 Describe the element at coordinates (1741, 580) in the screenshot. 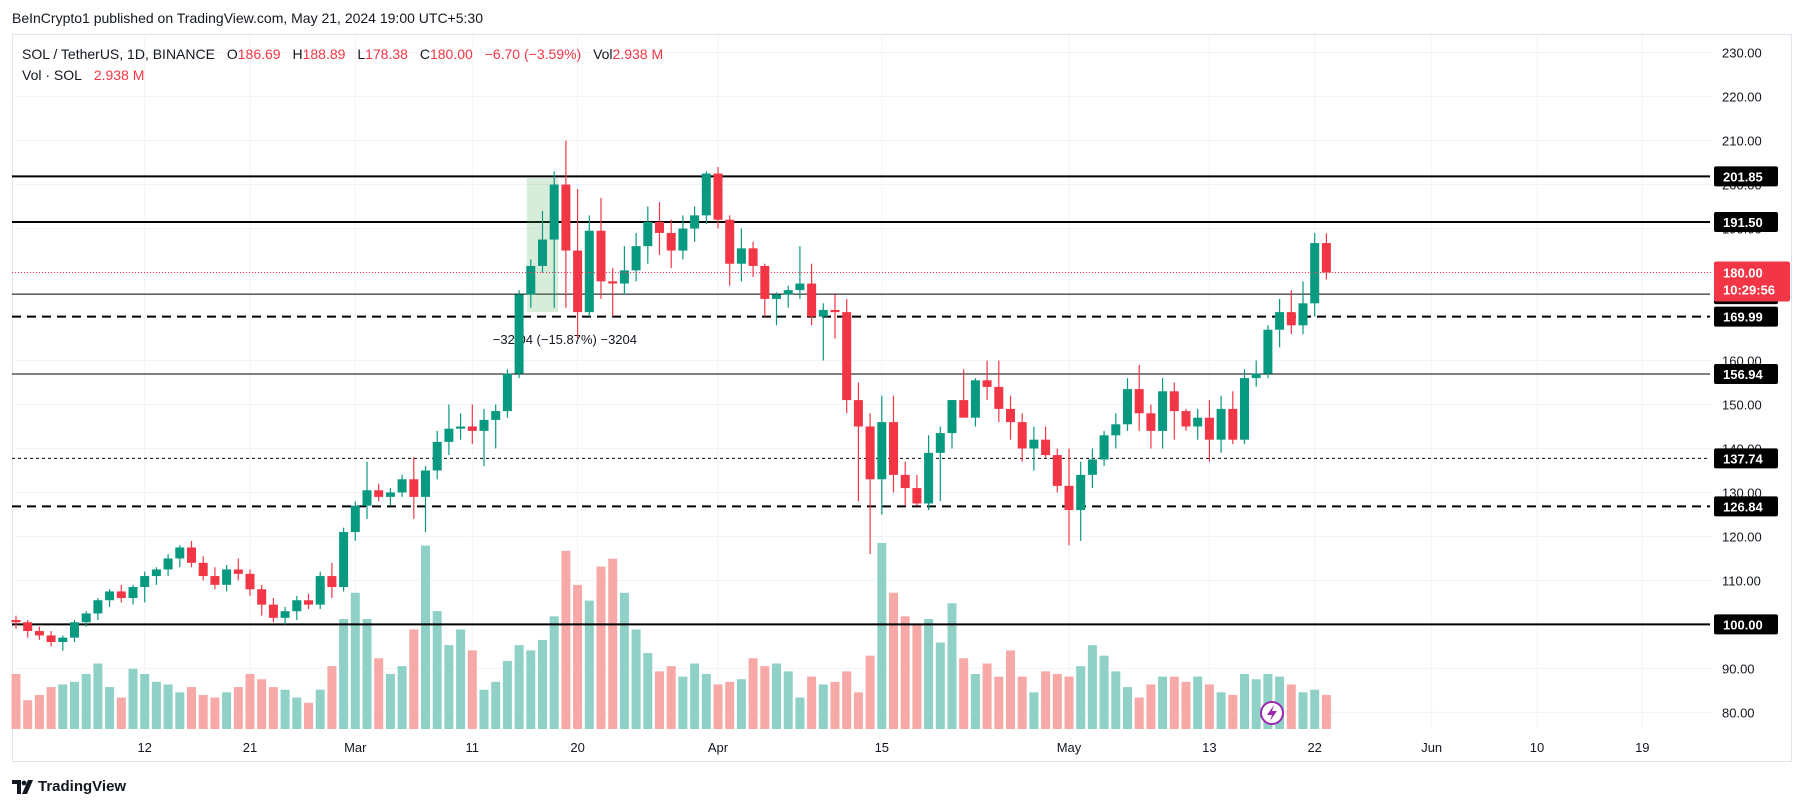

I see `y-tick-label: 110.00` at that location.